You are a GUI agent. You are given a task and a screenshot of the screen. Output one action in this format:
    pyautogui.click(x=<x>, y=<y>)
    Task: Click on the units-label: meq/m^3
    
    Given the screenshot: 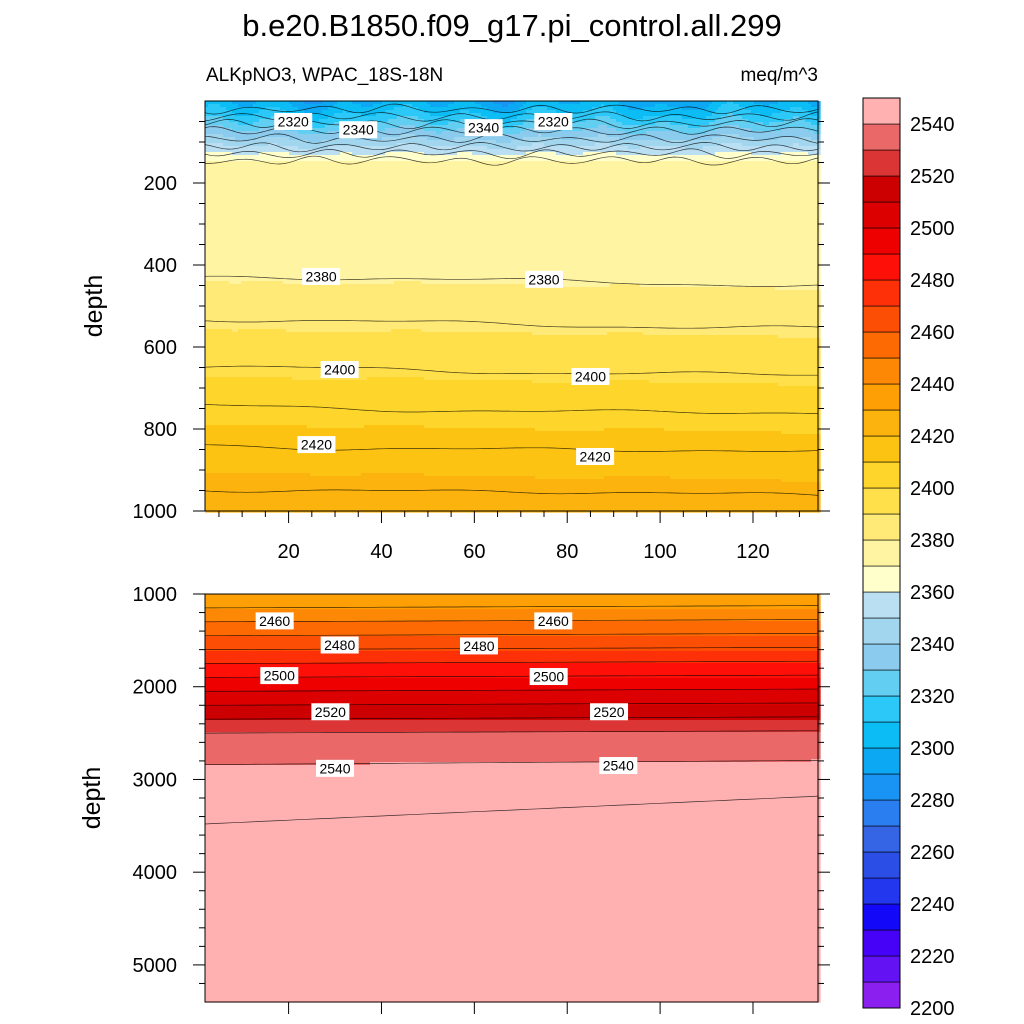 What is the action you would take?
    pyautogui.click(x=779, y=75)
    